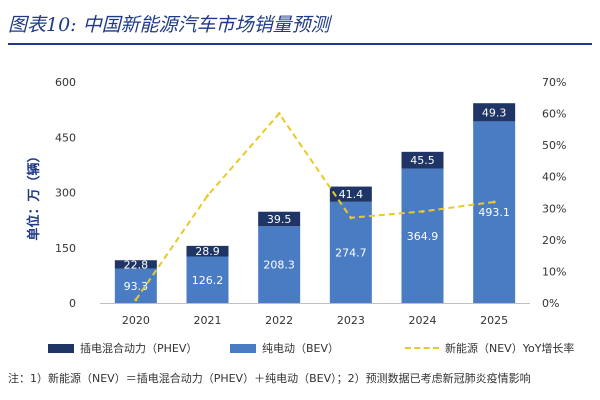 This screenshot has height=400, width=600. Describe the element at coordinates (351, 218) in the screenshot. I see `yoy-point-2023` at that location.